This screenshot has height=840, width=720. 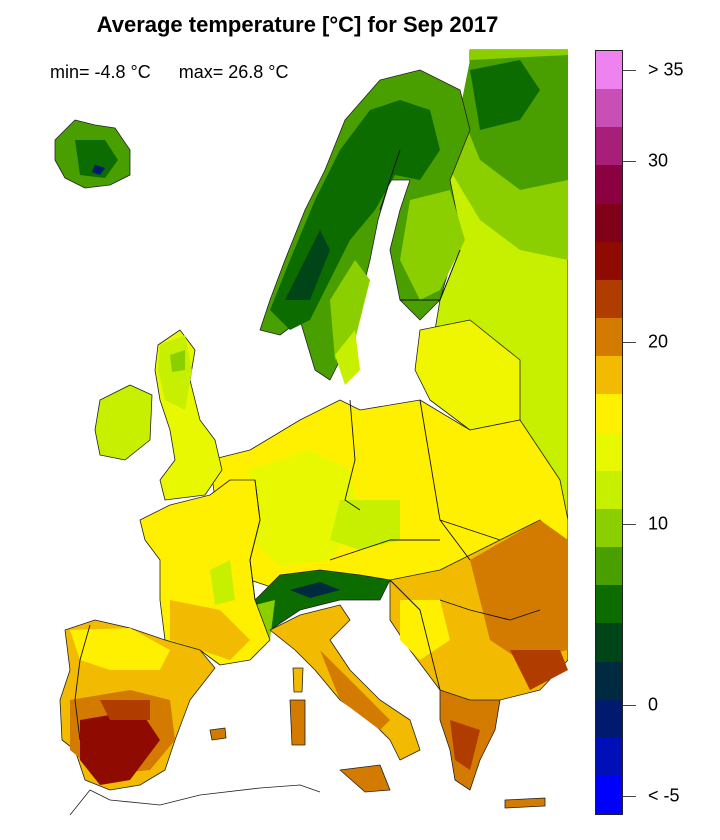 I want to click on colorbar-tick-label: 0, so click(x=653, y=704).